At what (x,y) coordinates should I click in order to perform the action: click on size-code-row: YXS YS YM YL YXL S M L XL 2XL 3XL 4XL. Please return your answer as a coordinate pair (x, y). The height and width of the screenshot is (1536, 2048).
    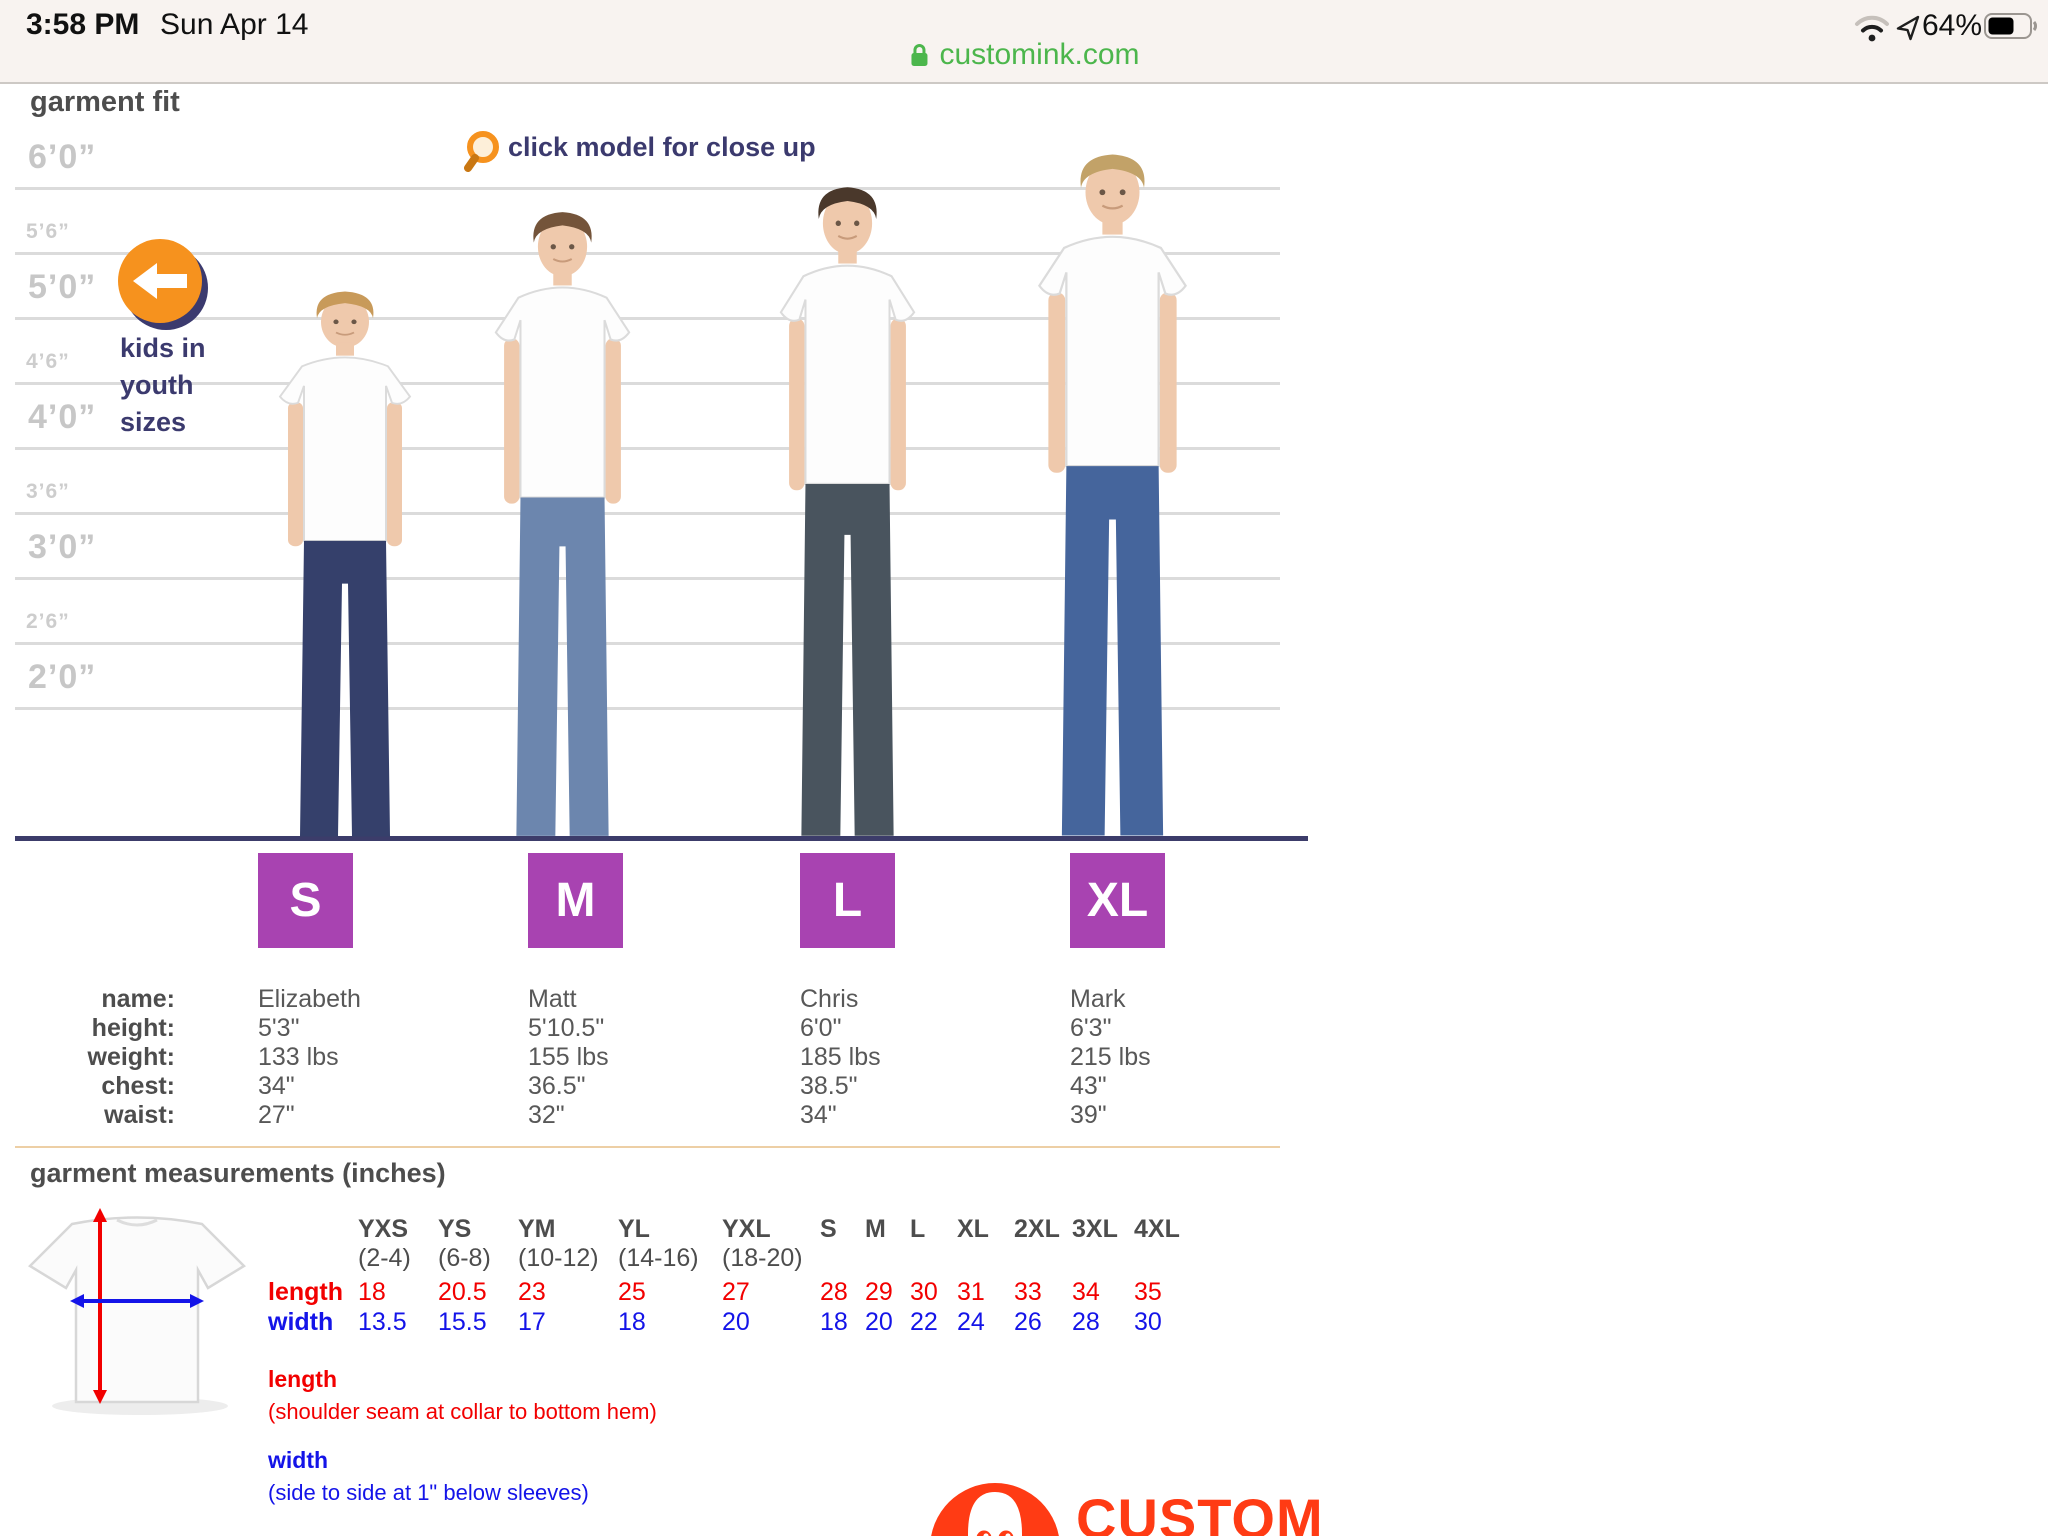
    Looking at the image, I should click on (769, 1228).